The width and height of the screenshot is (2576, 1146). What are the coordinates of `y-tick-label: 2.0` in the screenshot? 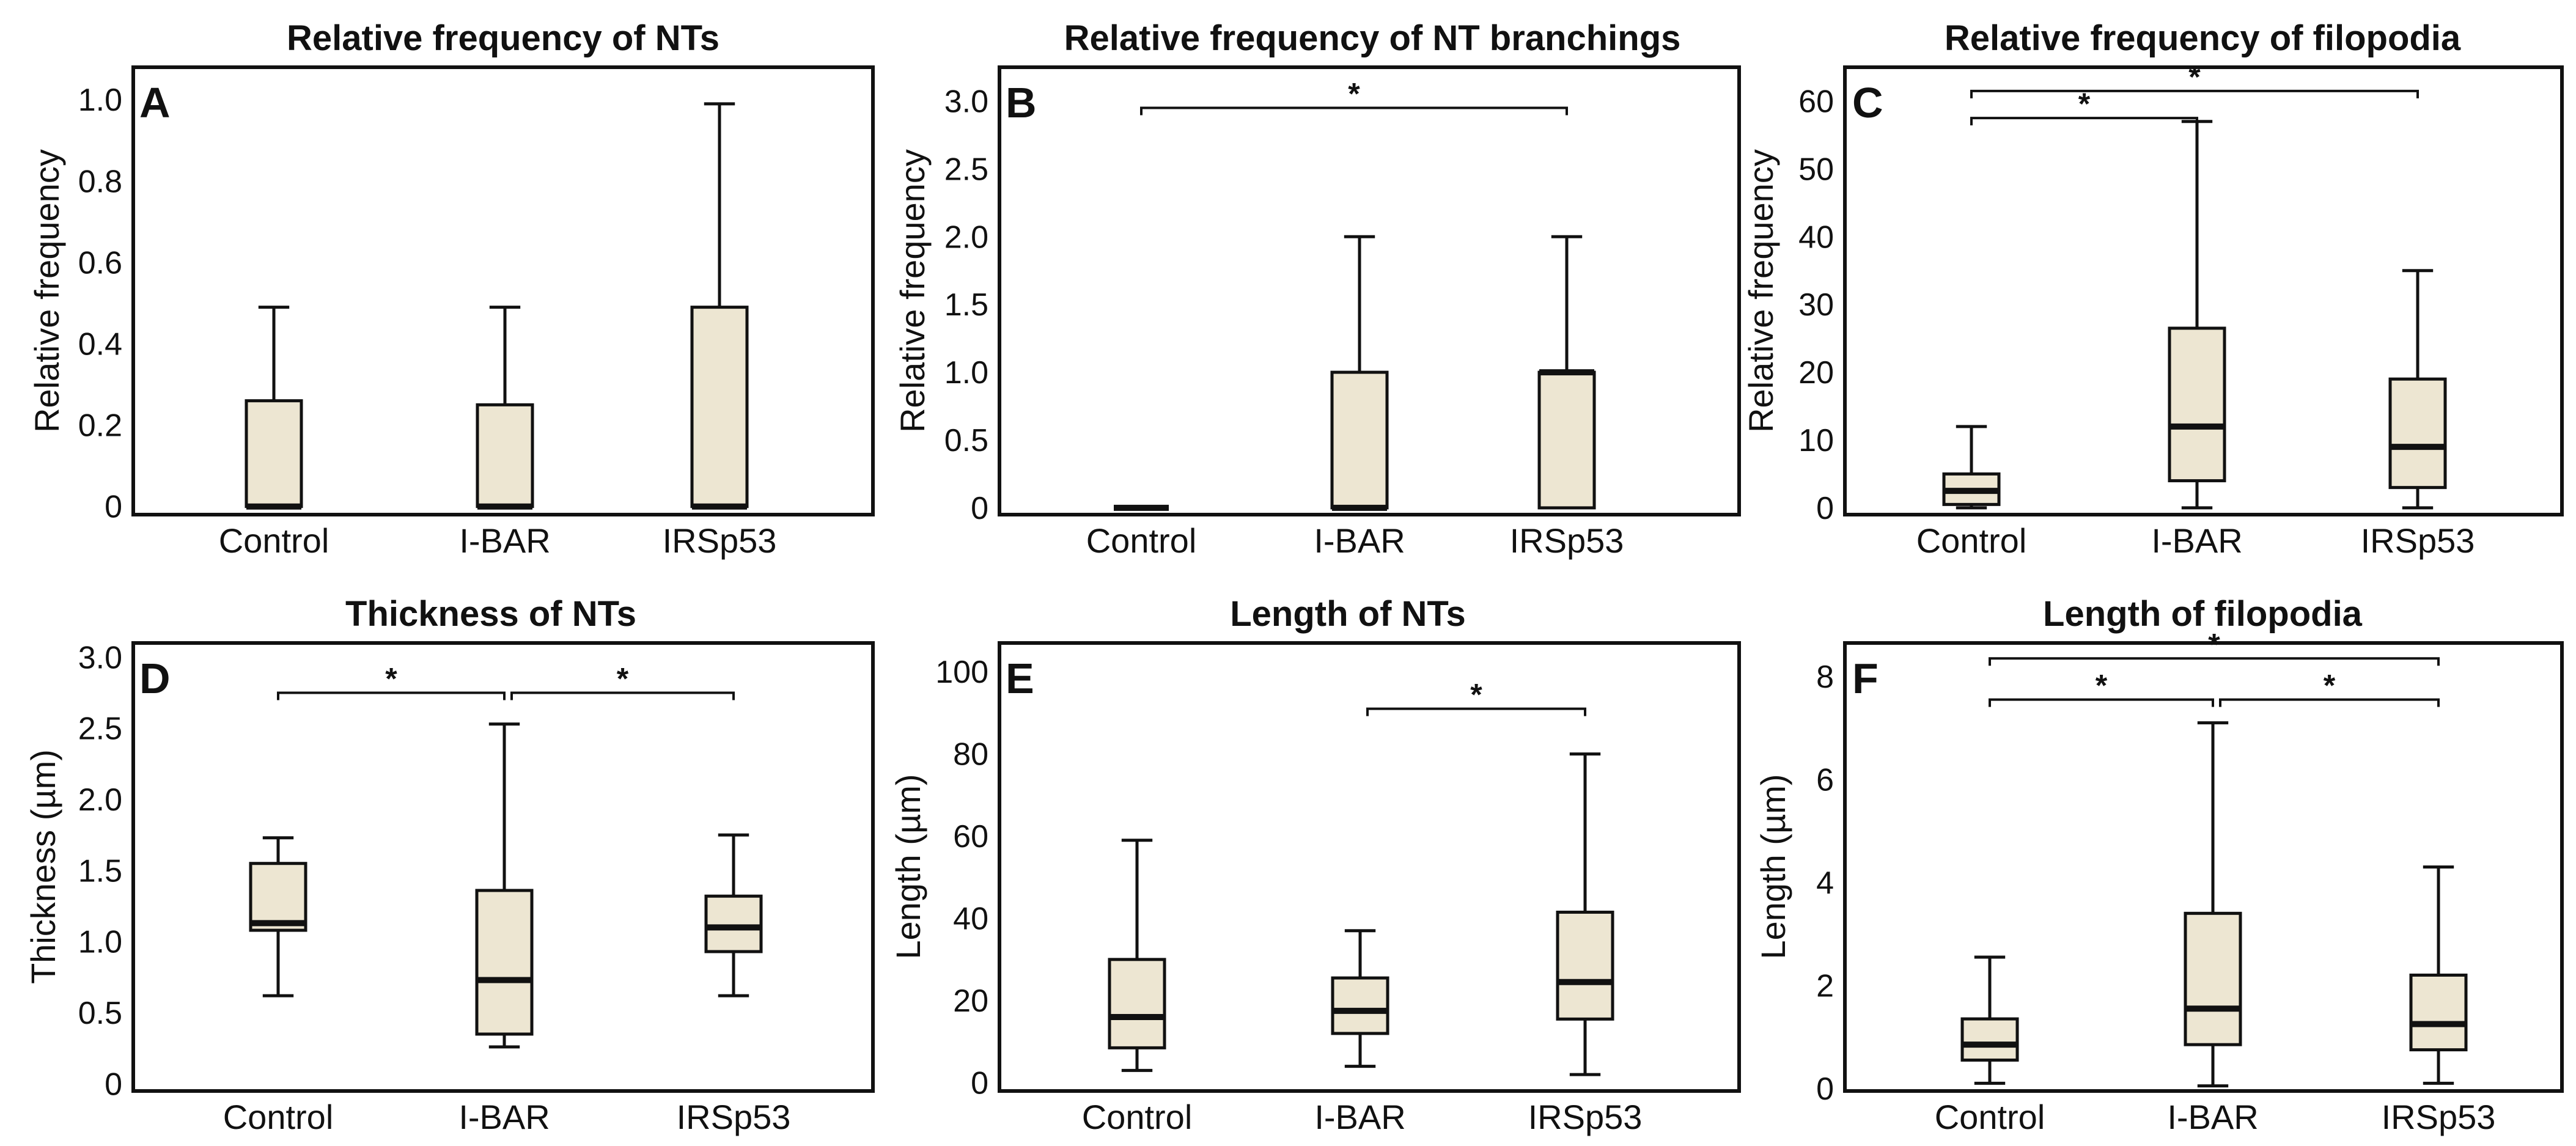 It's located at (966, 237).